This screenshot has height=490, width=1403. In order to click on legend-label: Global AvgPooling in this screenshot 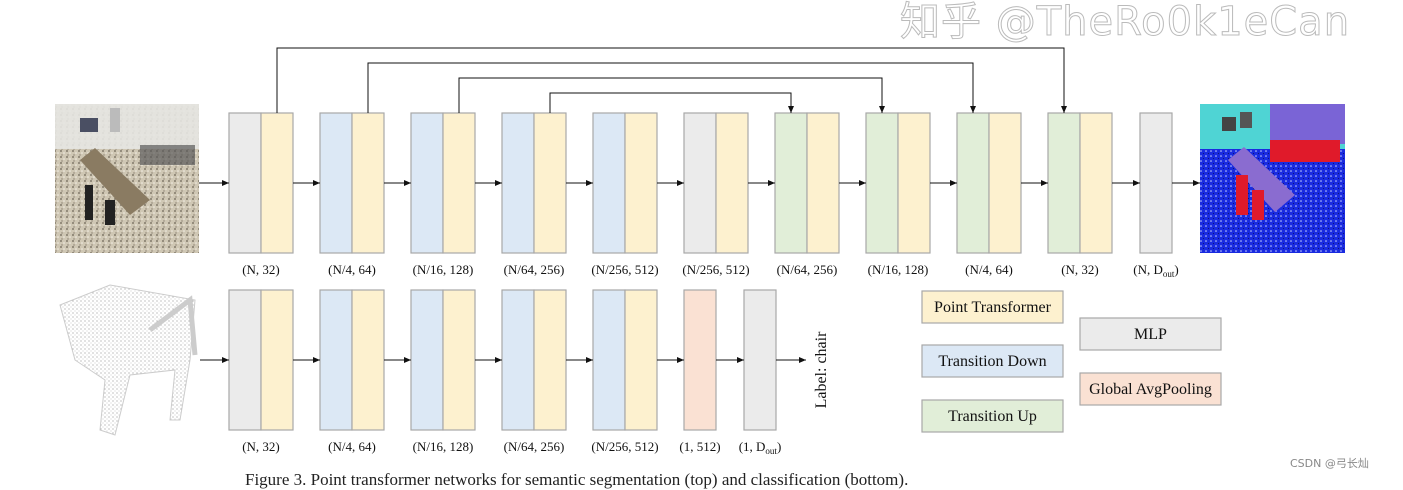, I will do `click(1150, 389)`.